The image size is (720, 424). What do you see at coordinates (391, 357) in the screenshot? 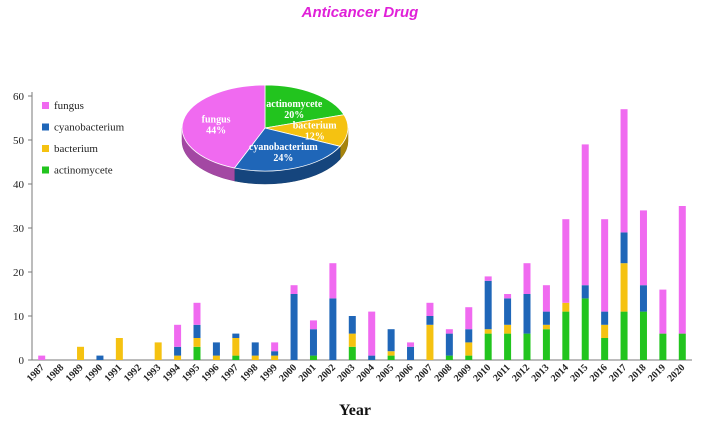
I see `bar-segment-actinomycete-2005` at bounding box center [391, 357].